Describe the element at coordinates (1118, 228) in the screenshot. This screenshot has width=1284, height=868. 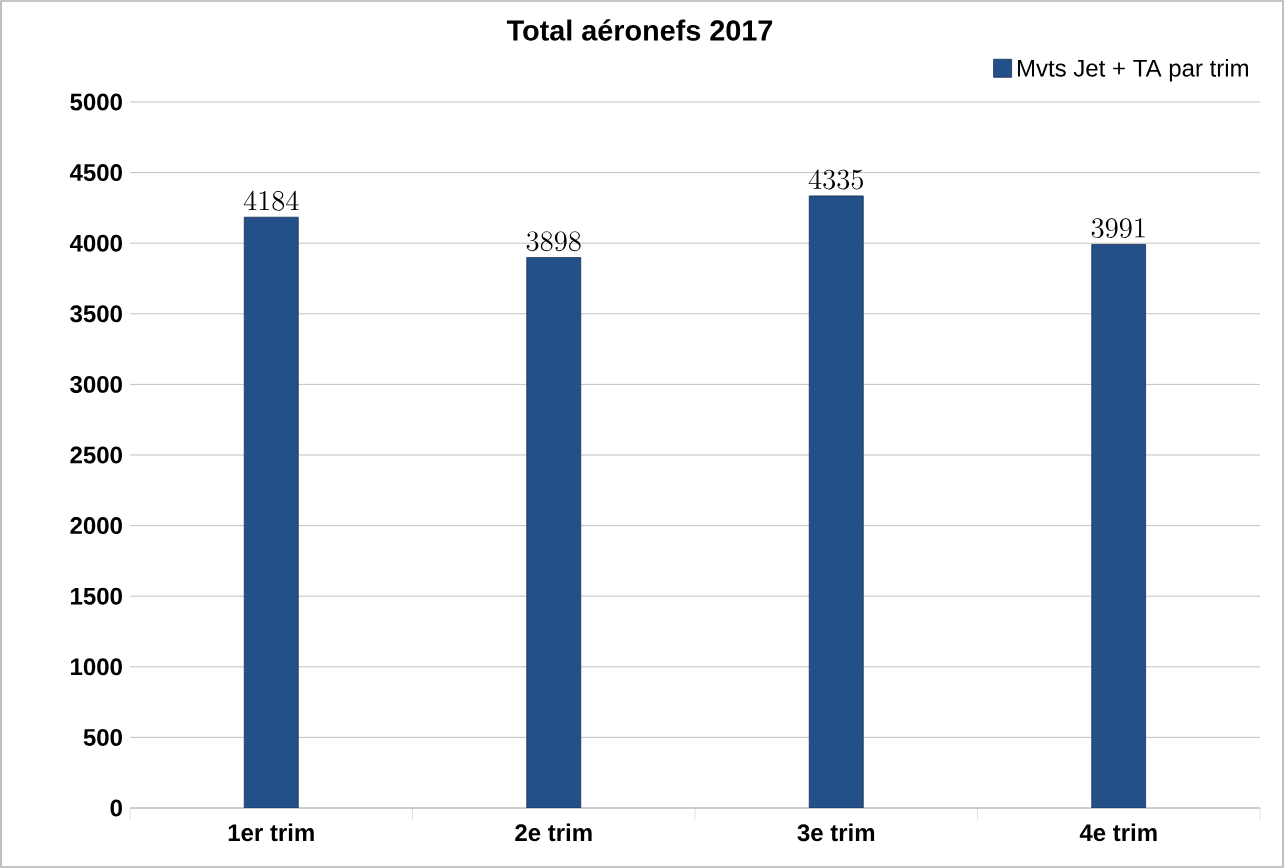
I see `data-label: 3991` at that location.